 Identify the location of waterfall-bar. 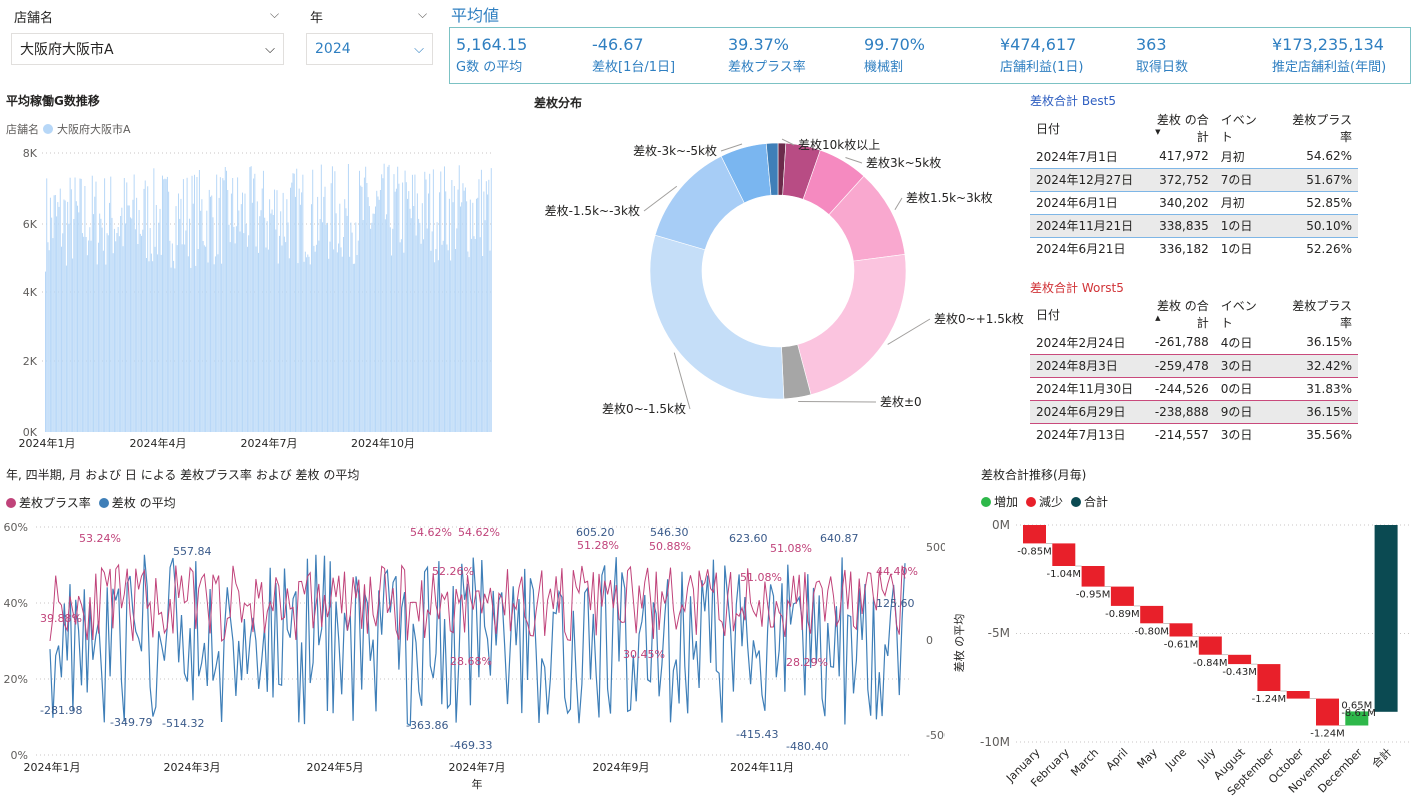
(1298, 695).